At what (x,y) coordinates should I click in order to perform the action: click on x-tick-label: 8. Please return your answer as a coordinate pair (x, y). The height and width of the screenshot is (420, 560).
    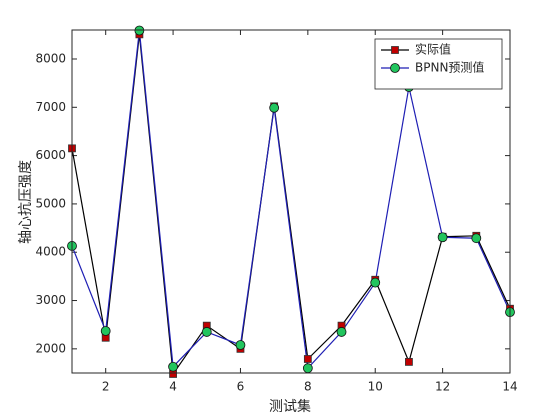
    Looking at the image, I should click on (308, 387).